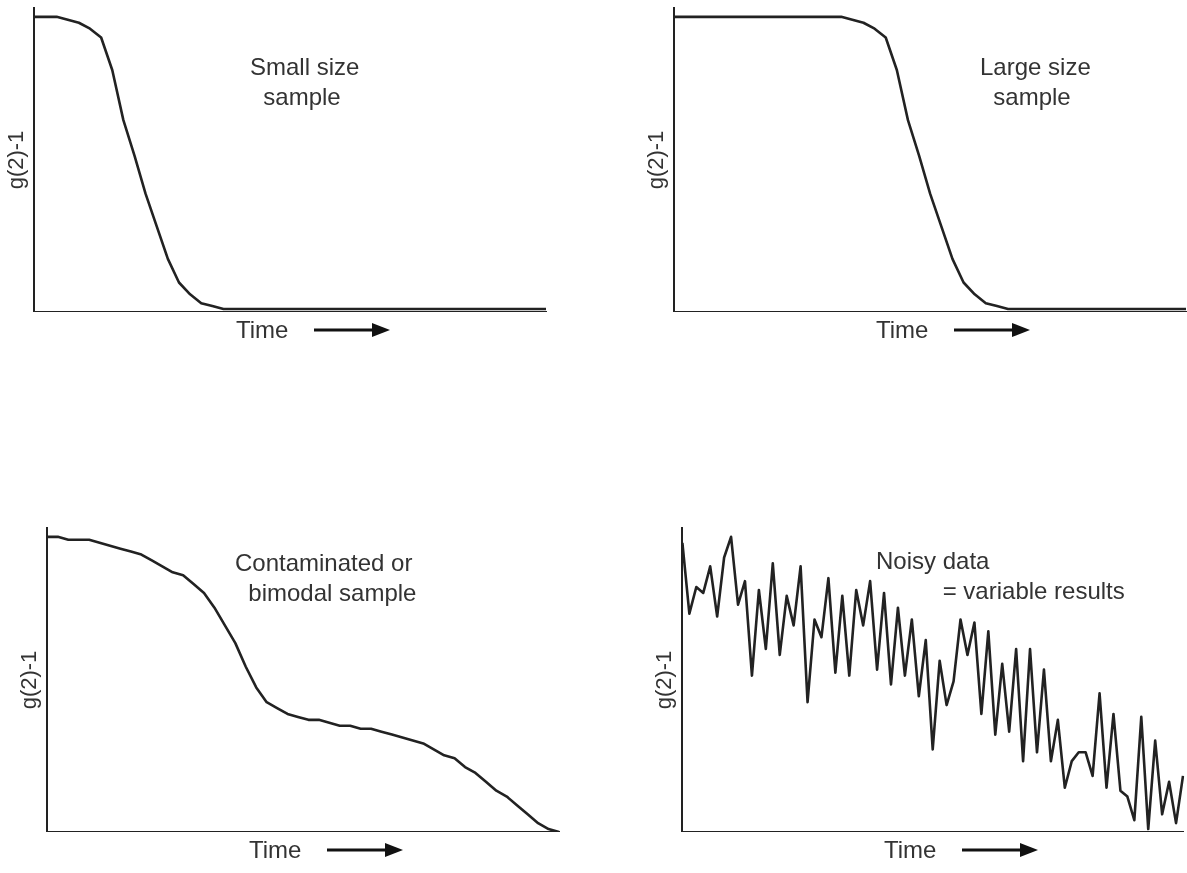 The width and height of the screenshot is (1187, 873). Describe the element at coordinates (305, 82) in the screenshot. I see `annotation: Small size sample` at that location.